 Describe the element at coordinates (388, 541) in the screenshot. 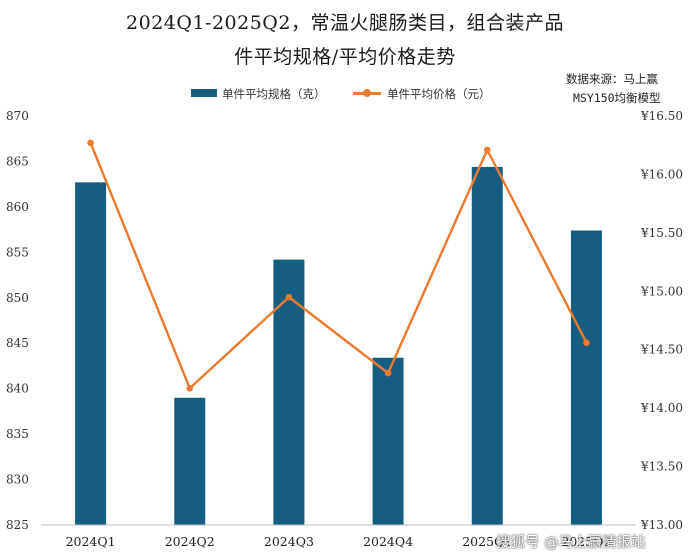

I see `x-axis-tick-label: 2024Q4` at that location.